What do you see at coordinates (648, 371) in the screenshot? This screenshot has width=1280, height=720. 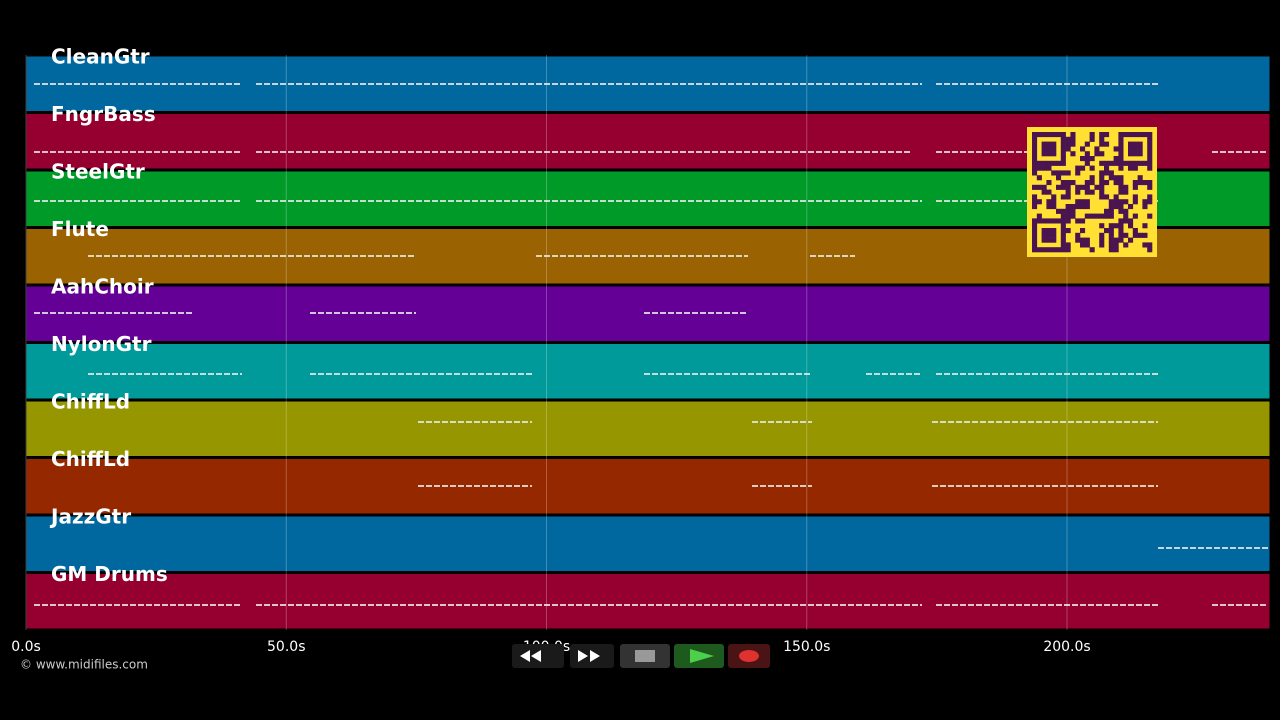 I see `track-lane` at bounding box center [648, 371].